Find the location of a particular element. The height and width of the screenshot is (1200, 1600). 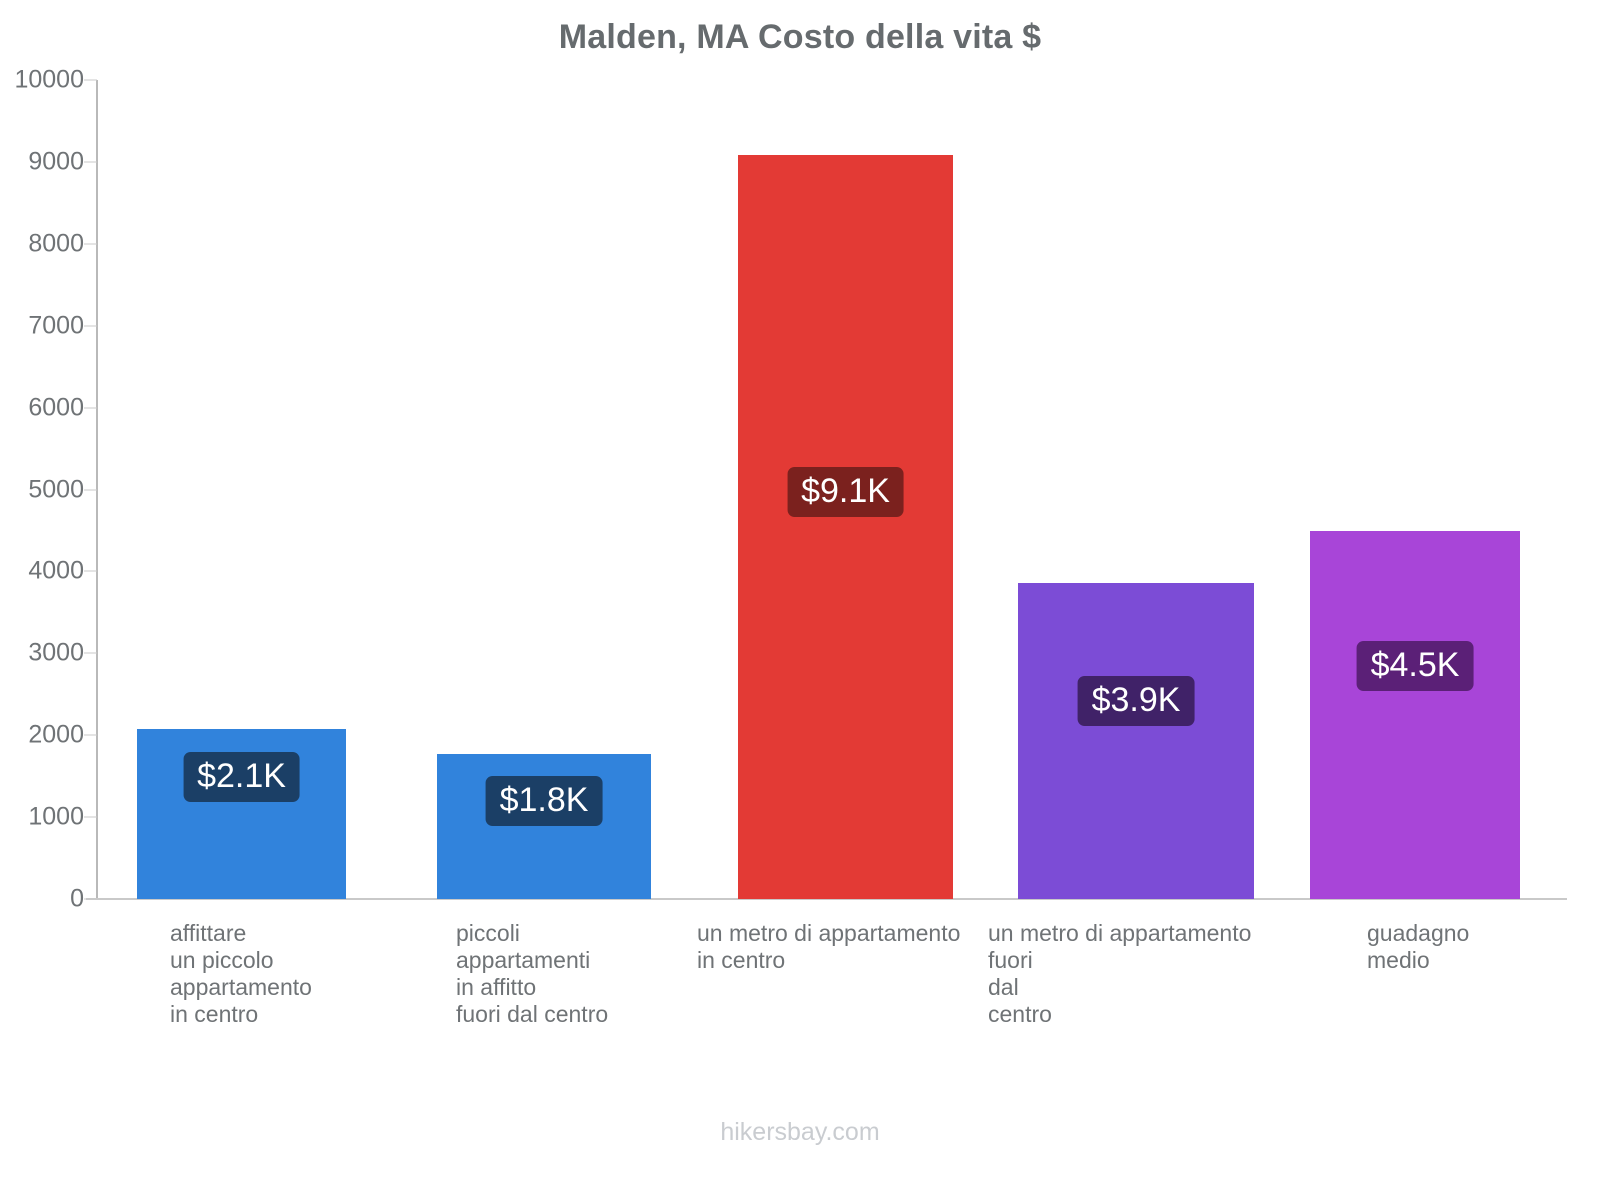

bar-value-label: $9.1K is located at coordinates (845, 491).